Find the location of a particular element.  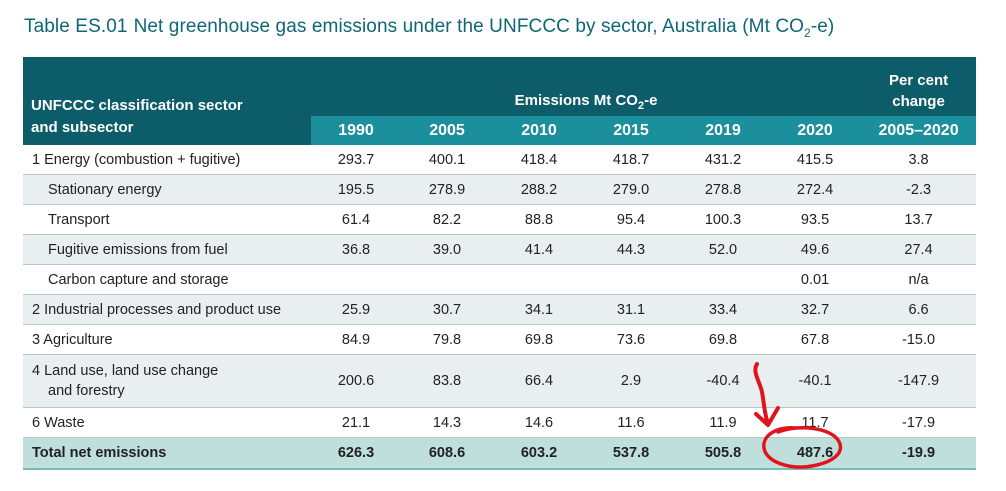

pct-cell: -2.3 is located at coordinates (919, 189).